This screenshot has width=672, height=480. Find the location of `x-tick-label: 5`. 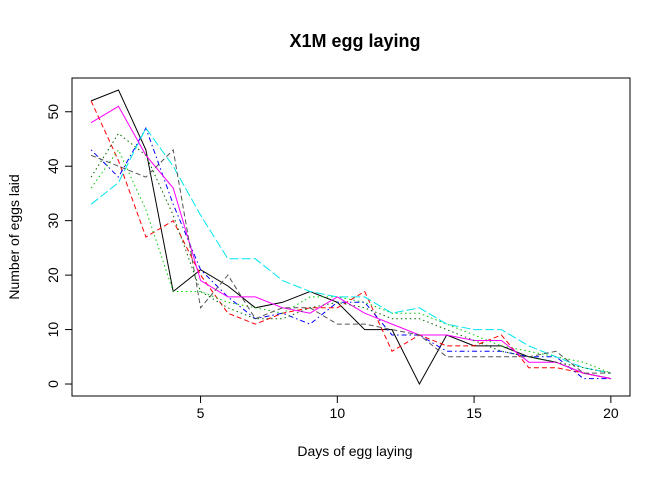

x-tick-label: 5 is located at coordinates (201, 413).